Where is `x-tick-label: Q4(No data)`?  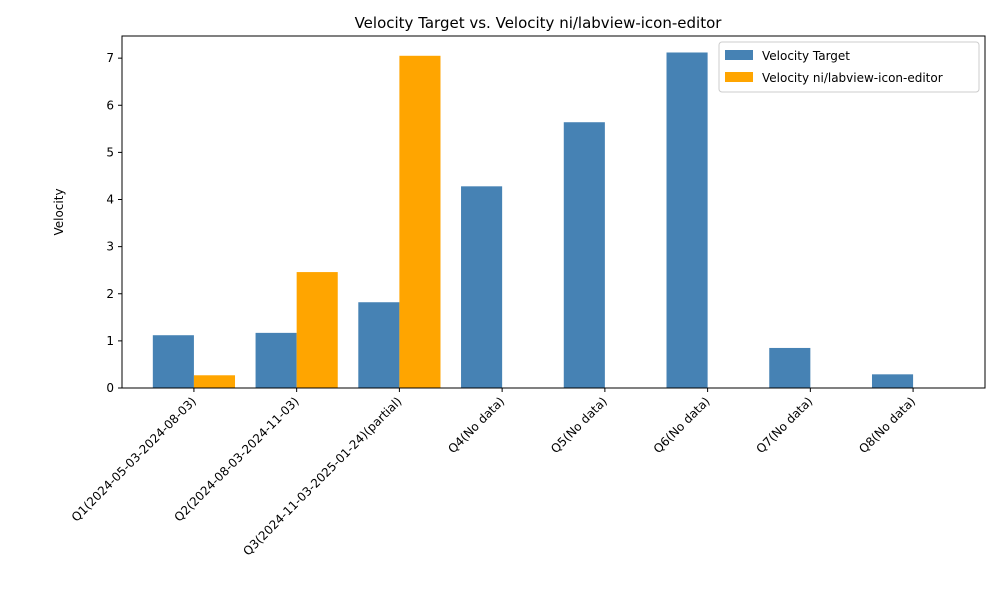 x-tick-label: Q4(No data) is located at coordinates (476, 425).